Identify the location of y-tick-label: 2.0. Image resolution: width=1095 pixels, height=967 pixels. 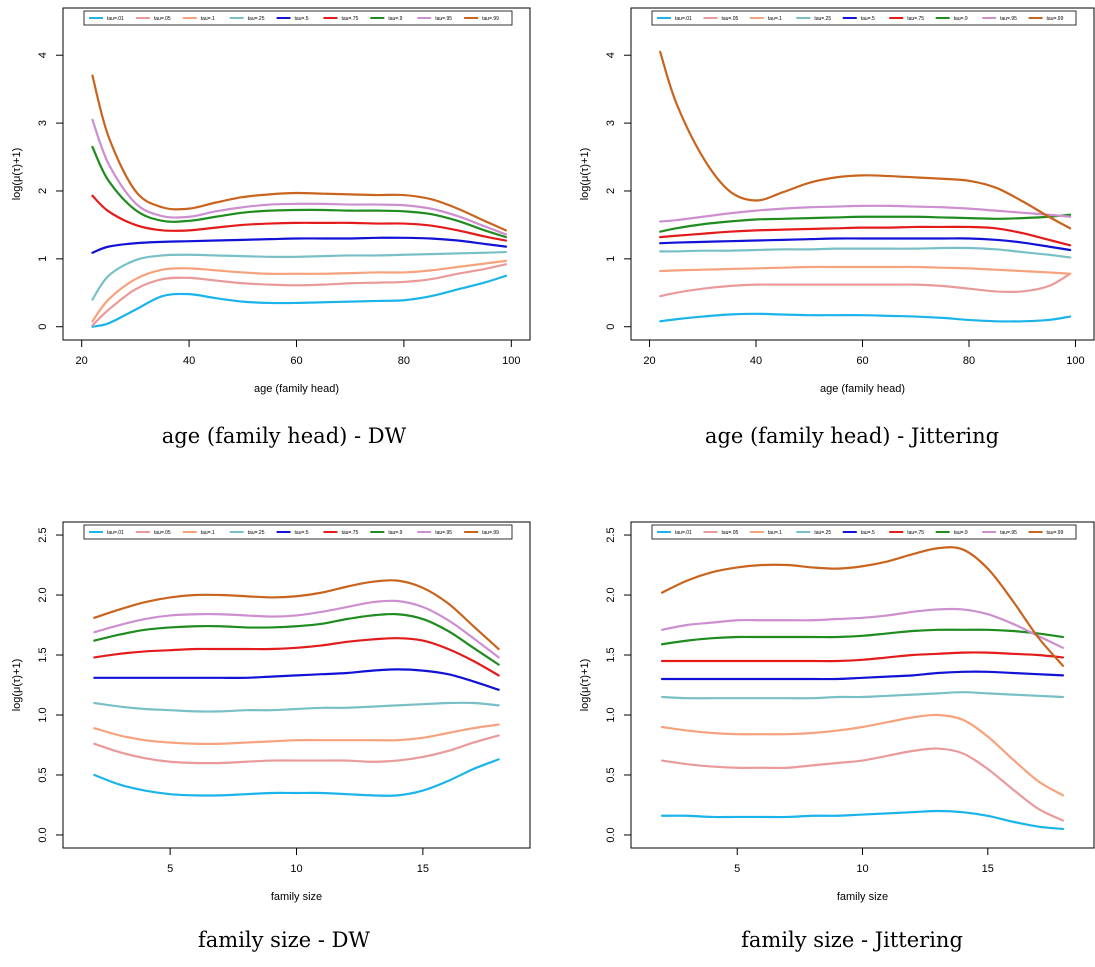
(43, 594).